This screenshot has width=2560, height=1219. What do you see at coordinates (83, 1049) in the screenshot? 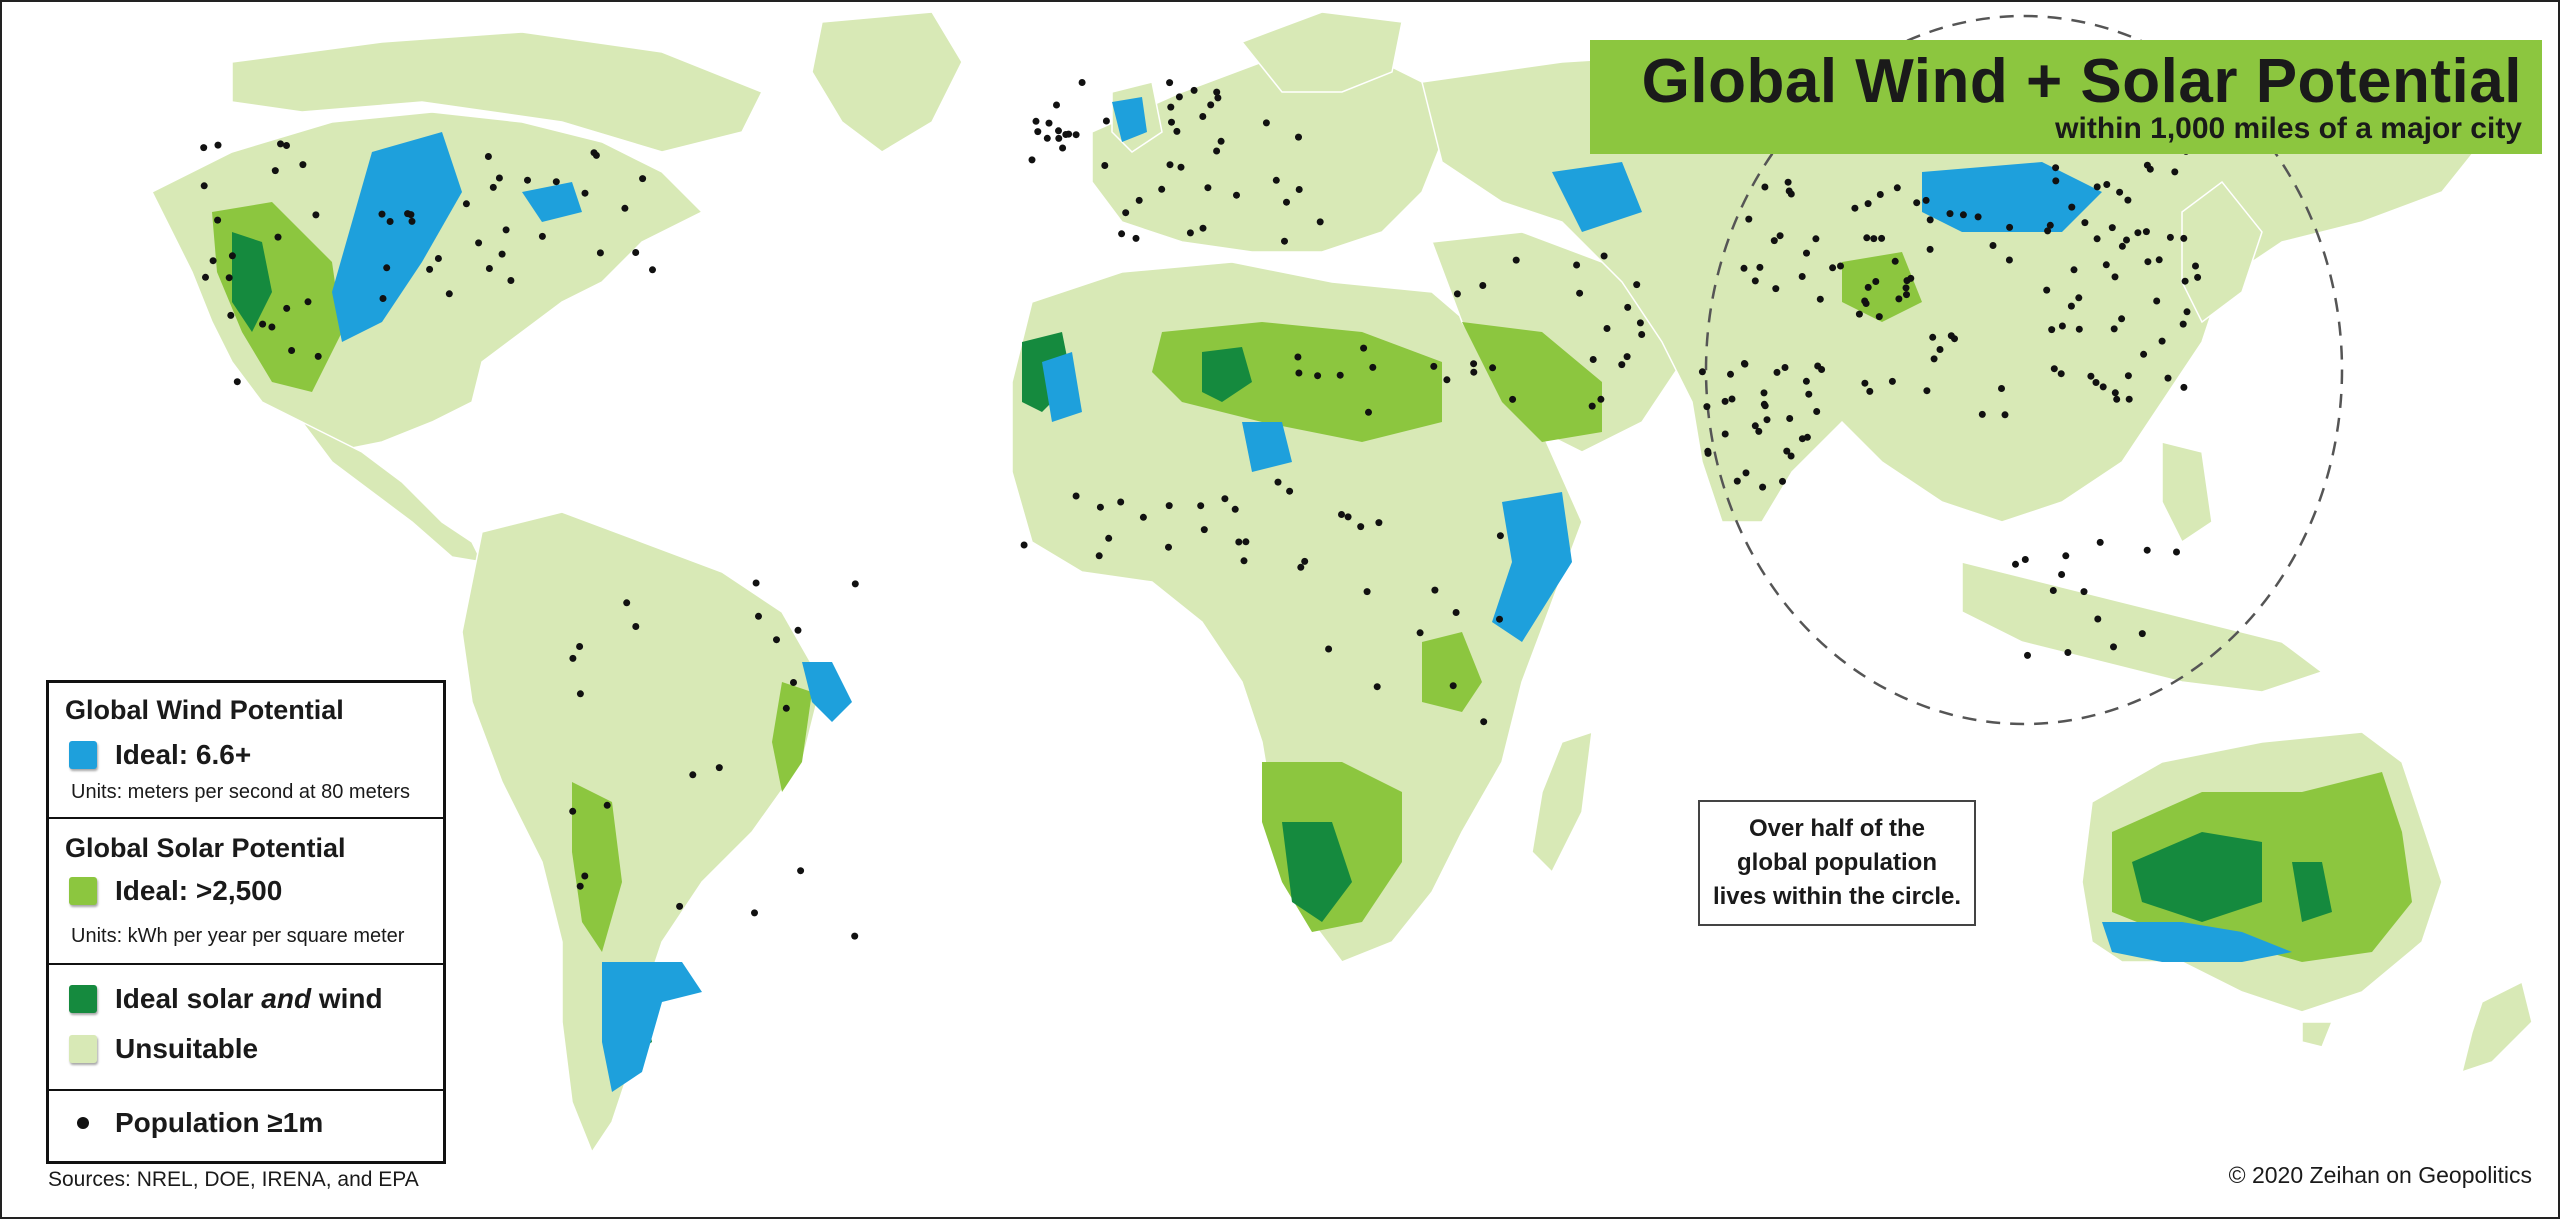
I see `unsuitable-swatch` at bounding box center [83, 1049].